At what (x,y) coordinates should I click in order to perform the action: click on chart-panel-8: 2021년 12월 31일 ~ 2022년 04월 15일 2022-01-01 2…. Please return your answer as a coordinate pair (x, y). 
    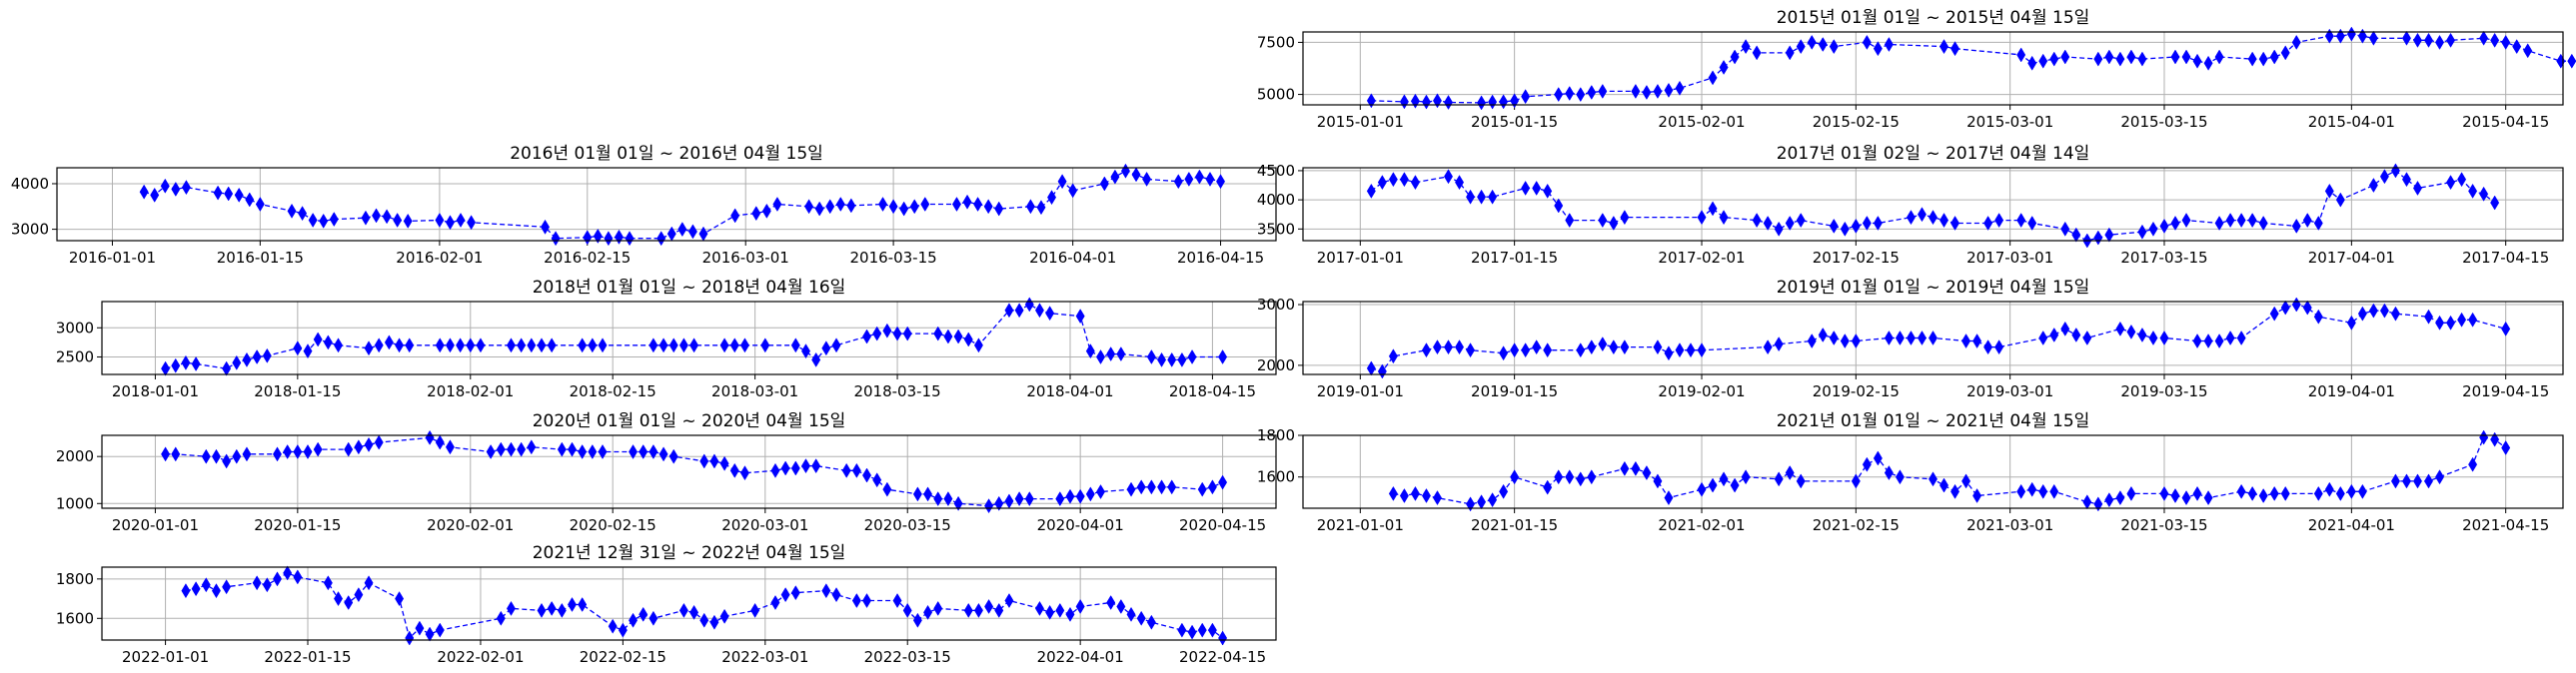
    Looking at the image, I should click on (666, 604).